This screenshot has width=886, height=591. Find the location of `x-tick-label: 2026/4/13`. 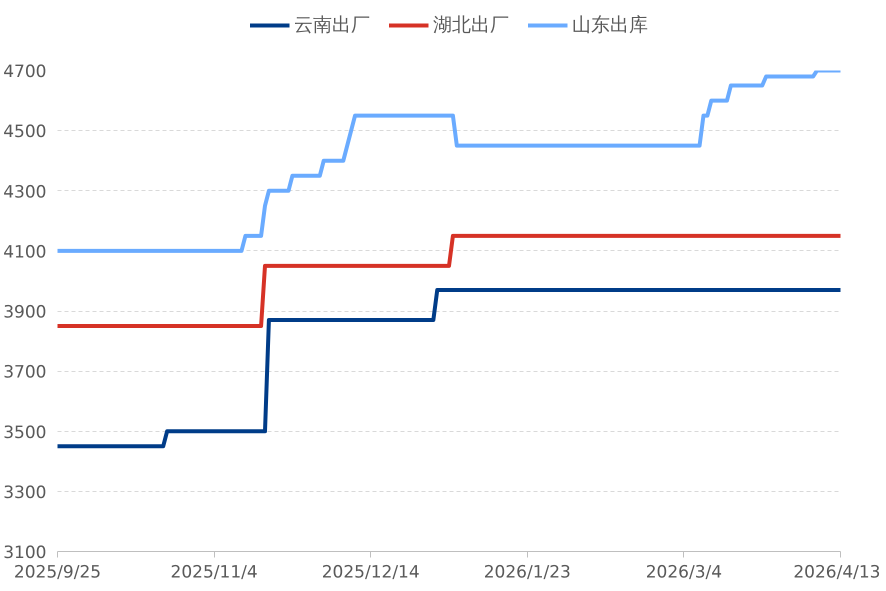

x-tick-label: 2026/4/13 is located at coordinates (837, 572).